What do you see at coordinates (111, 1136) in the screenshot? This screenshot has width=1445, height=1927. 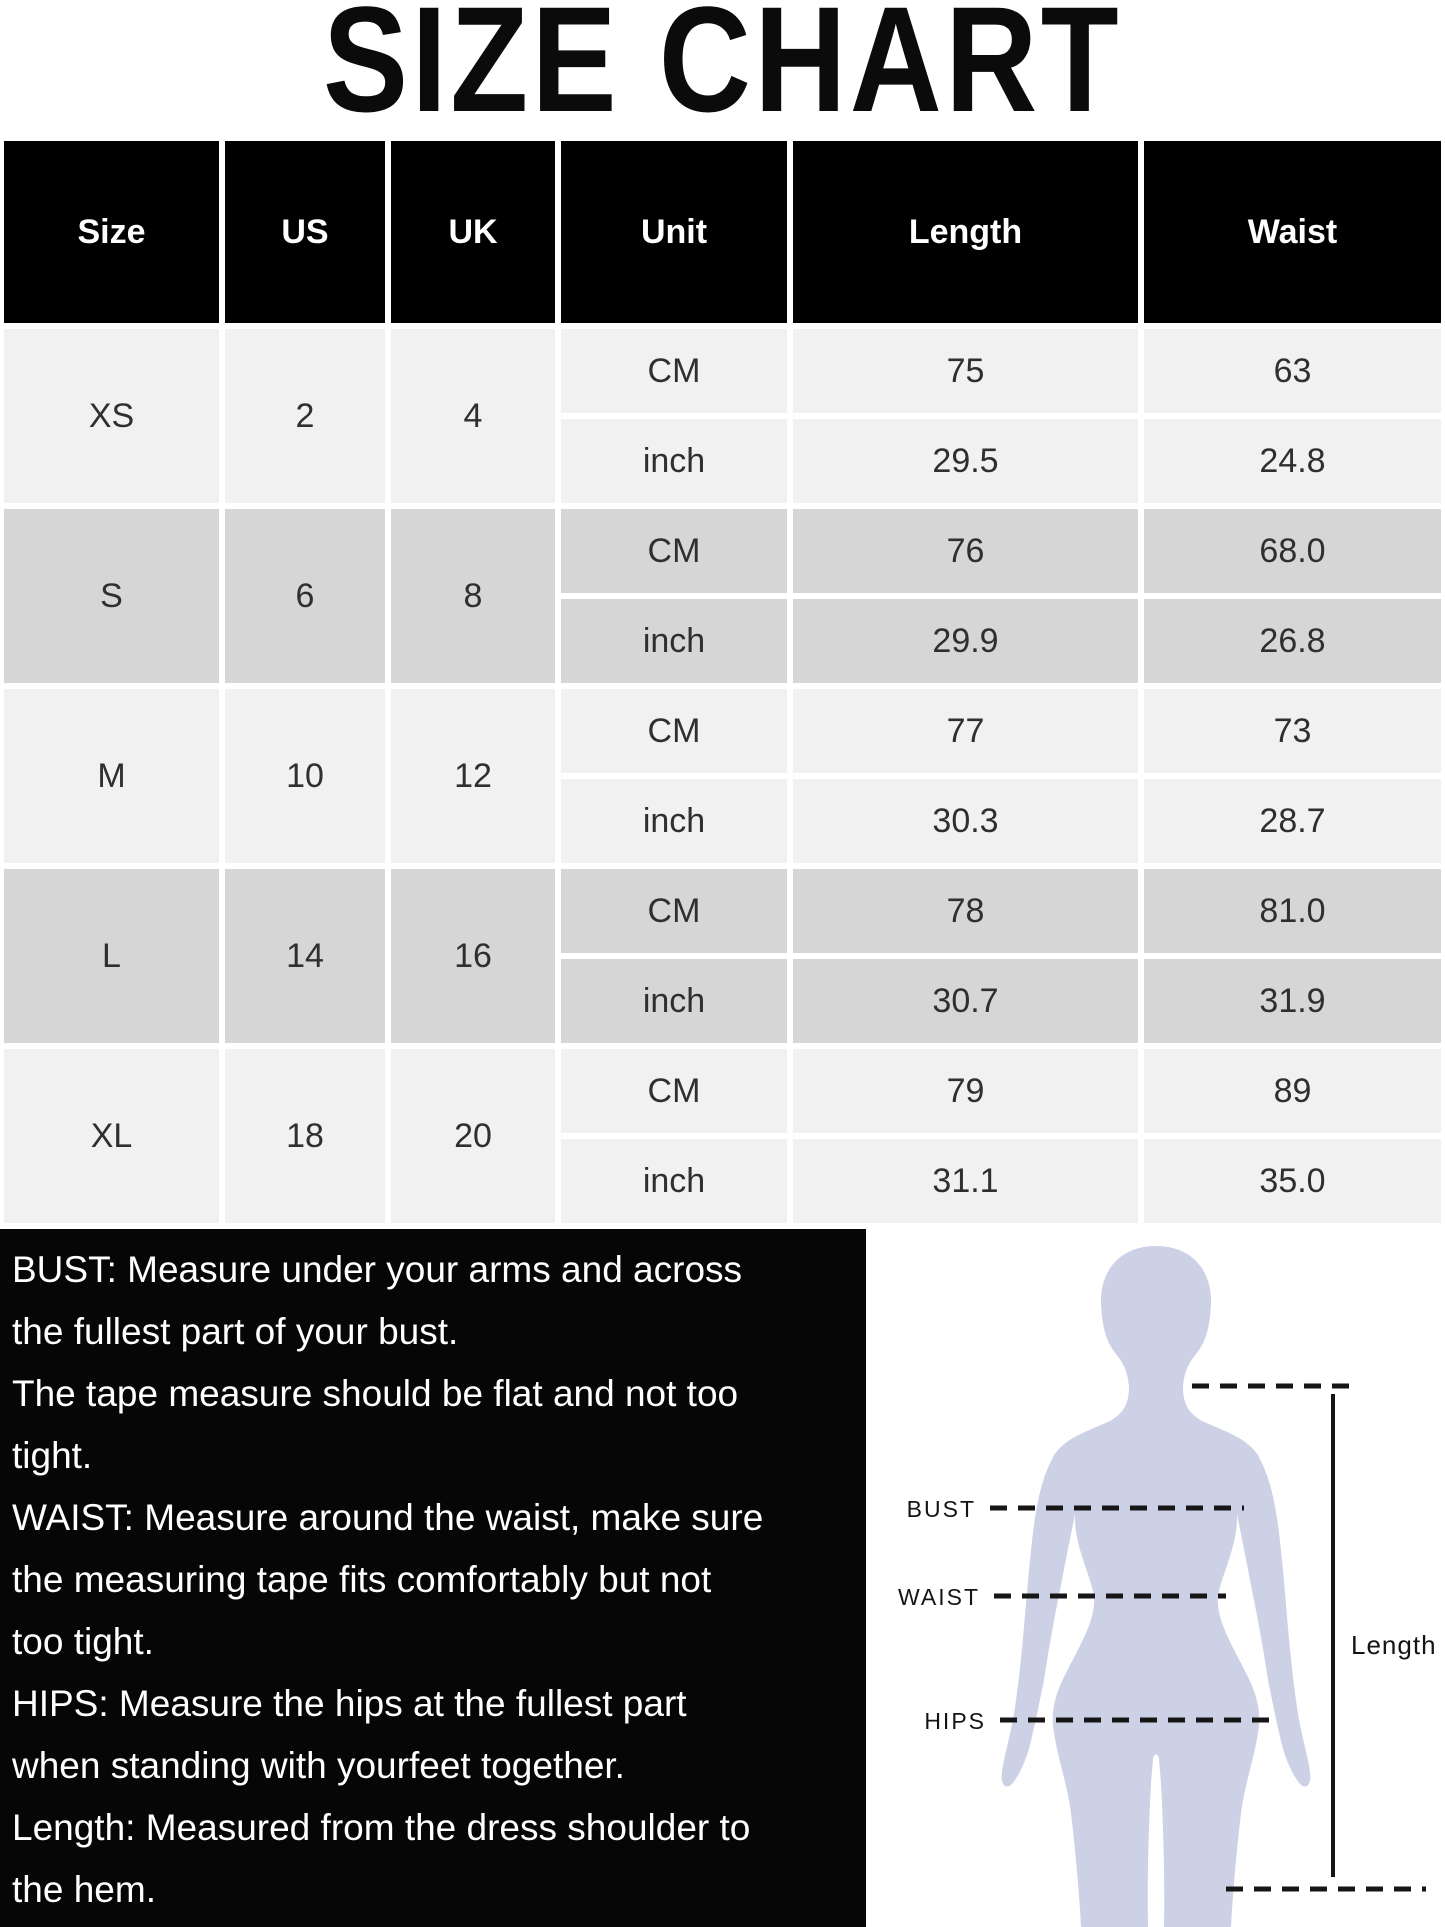 I see `cell-size-xl: XL` at bounding box center [111, 1136].